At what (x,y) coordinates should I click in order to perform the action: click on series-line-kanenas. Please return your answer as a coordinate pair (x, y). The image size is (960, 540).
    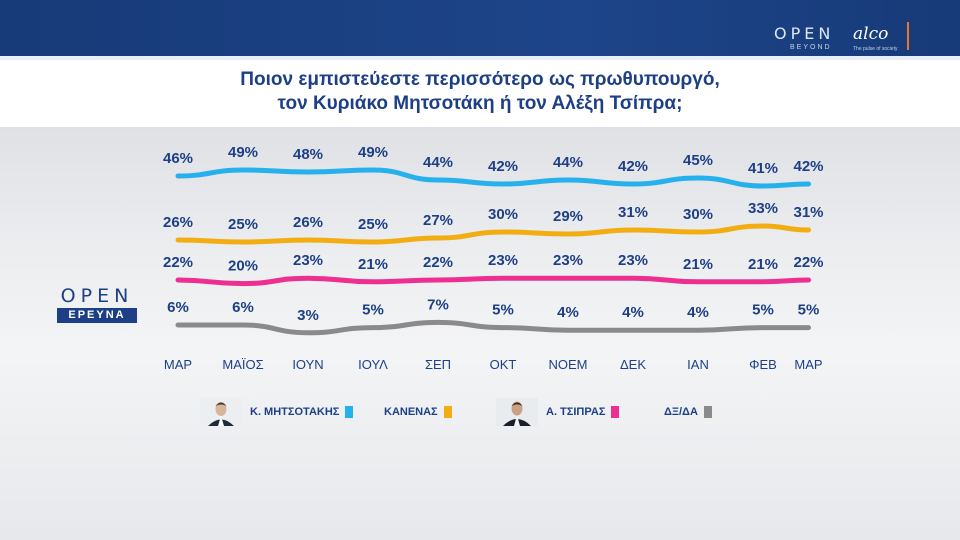
    Looking at the image, I should click on (493, 234).